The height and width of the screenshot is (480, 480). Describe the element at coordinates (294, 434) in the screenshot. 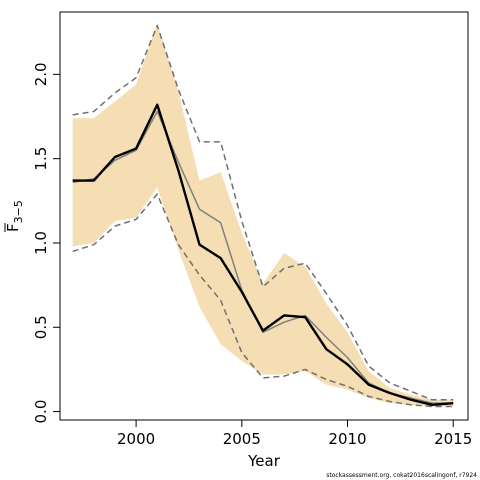

I see `x-axis: 2000 2005 2010 2015` at that location.